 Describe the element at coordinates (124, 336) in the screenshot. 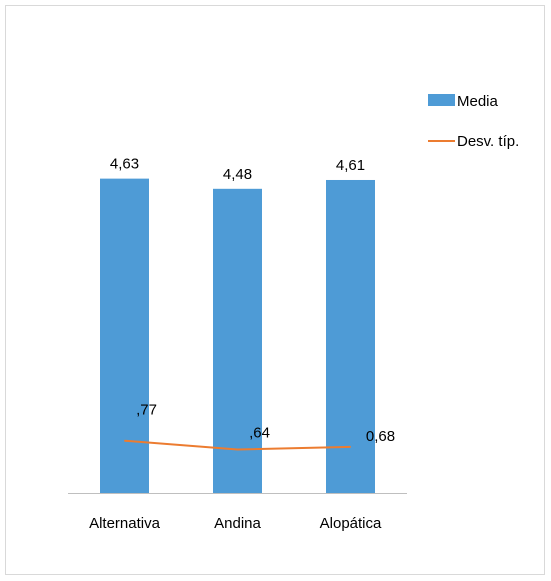

I see `bar-alternativa` at that location.